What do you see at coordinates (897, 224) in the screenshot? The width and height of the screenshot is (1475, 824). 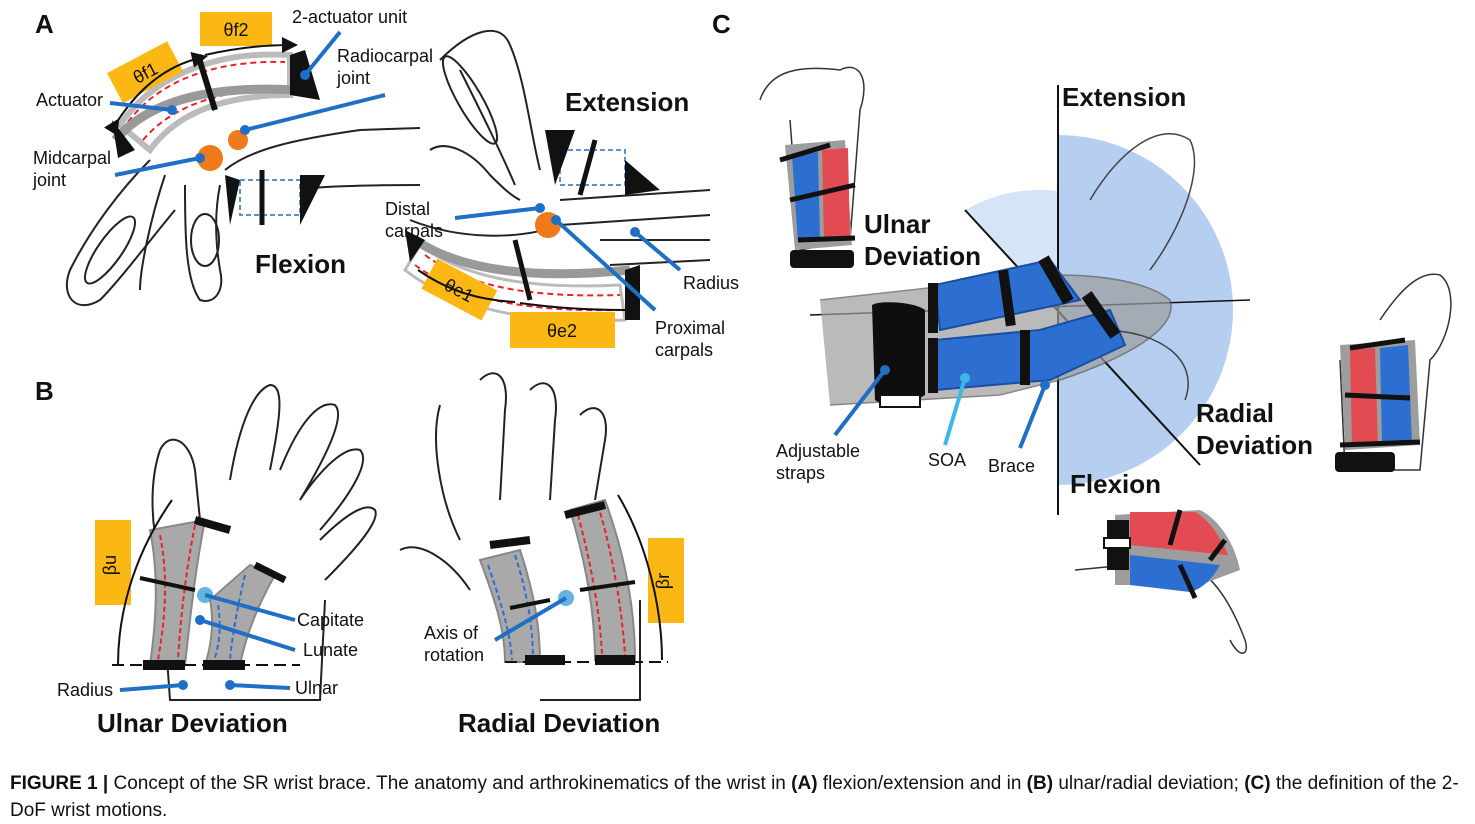 I see `label-ulnar-1: Ulnar` at bounding box center [897, 224].